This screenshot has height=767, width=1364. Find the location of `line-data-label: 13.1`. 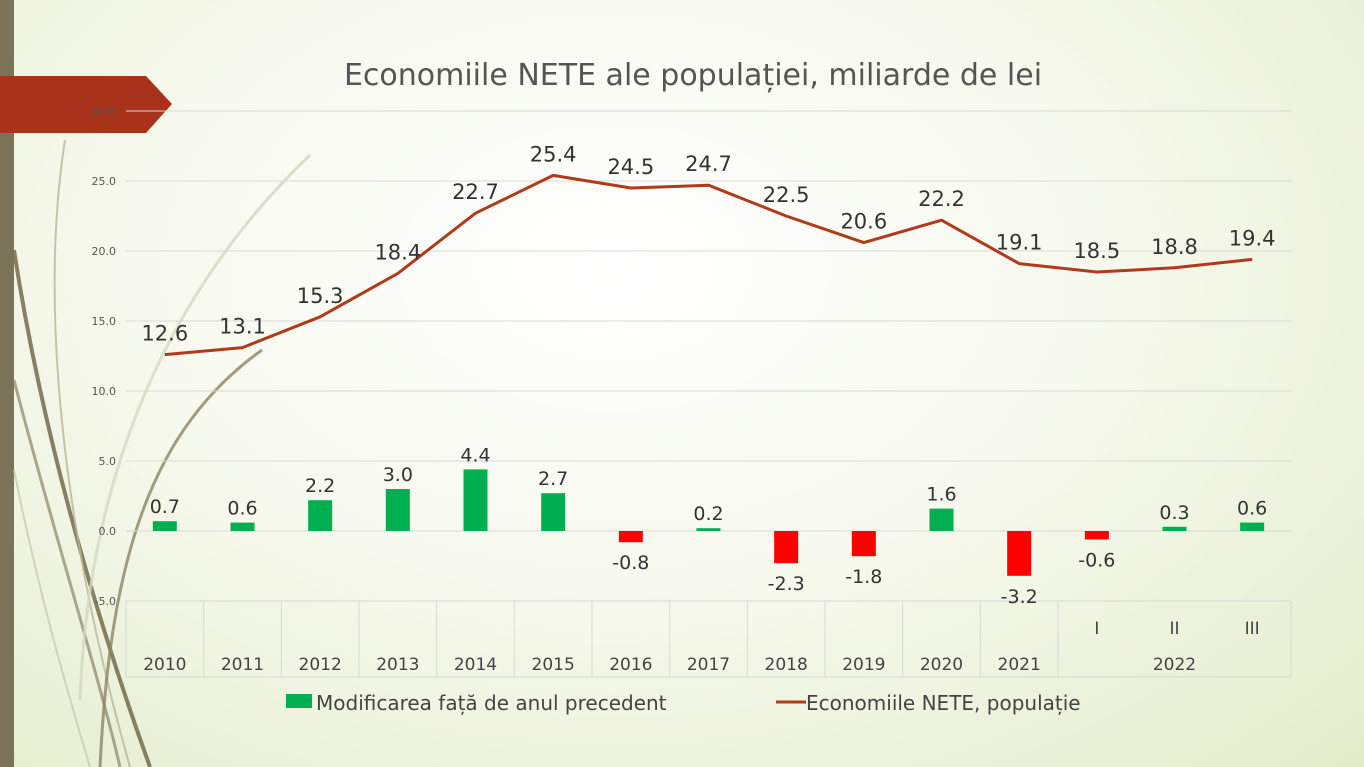

line-data-label: 13.1 is located at coordinates (242, 327).